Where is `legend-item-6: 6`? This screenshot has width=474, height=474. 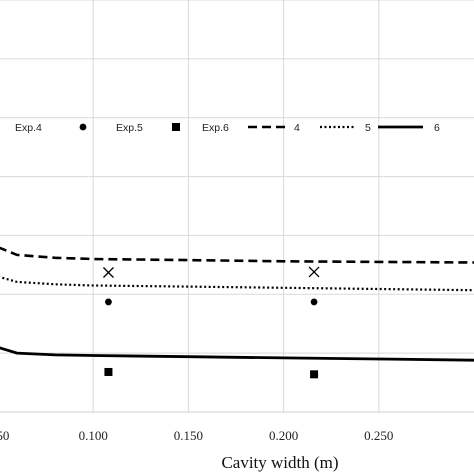
legend-item-6: 6 is located at coordinates (409, 128).